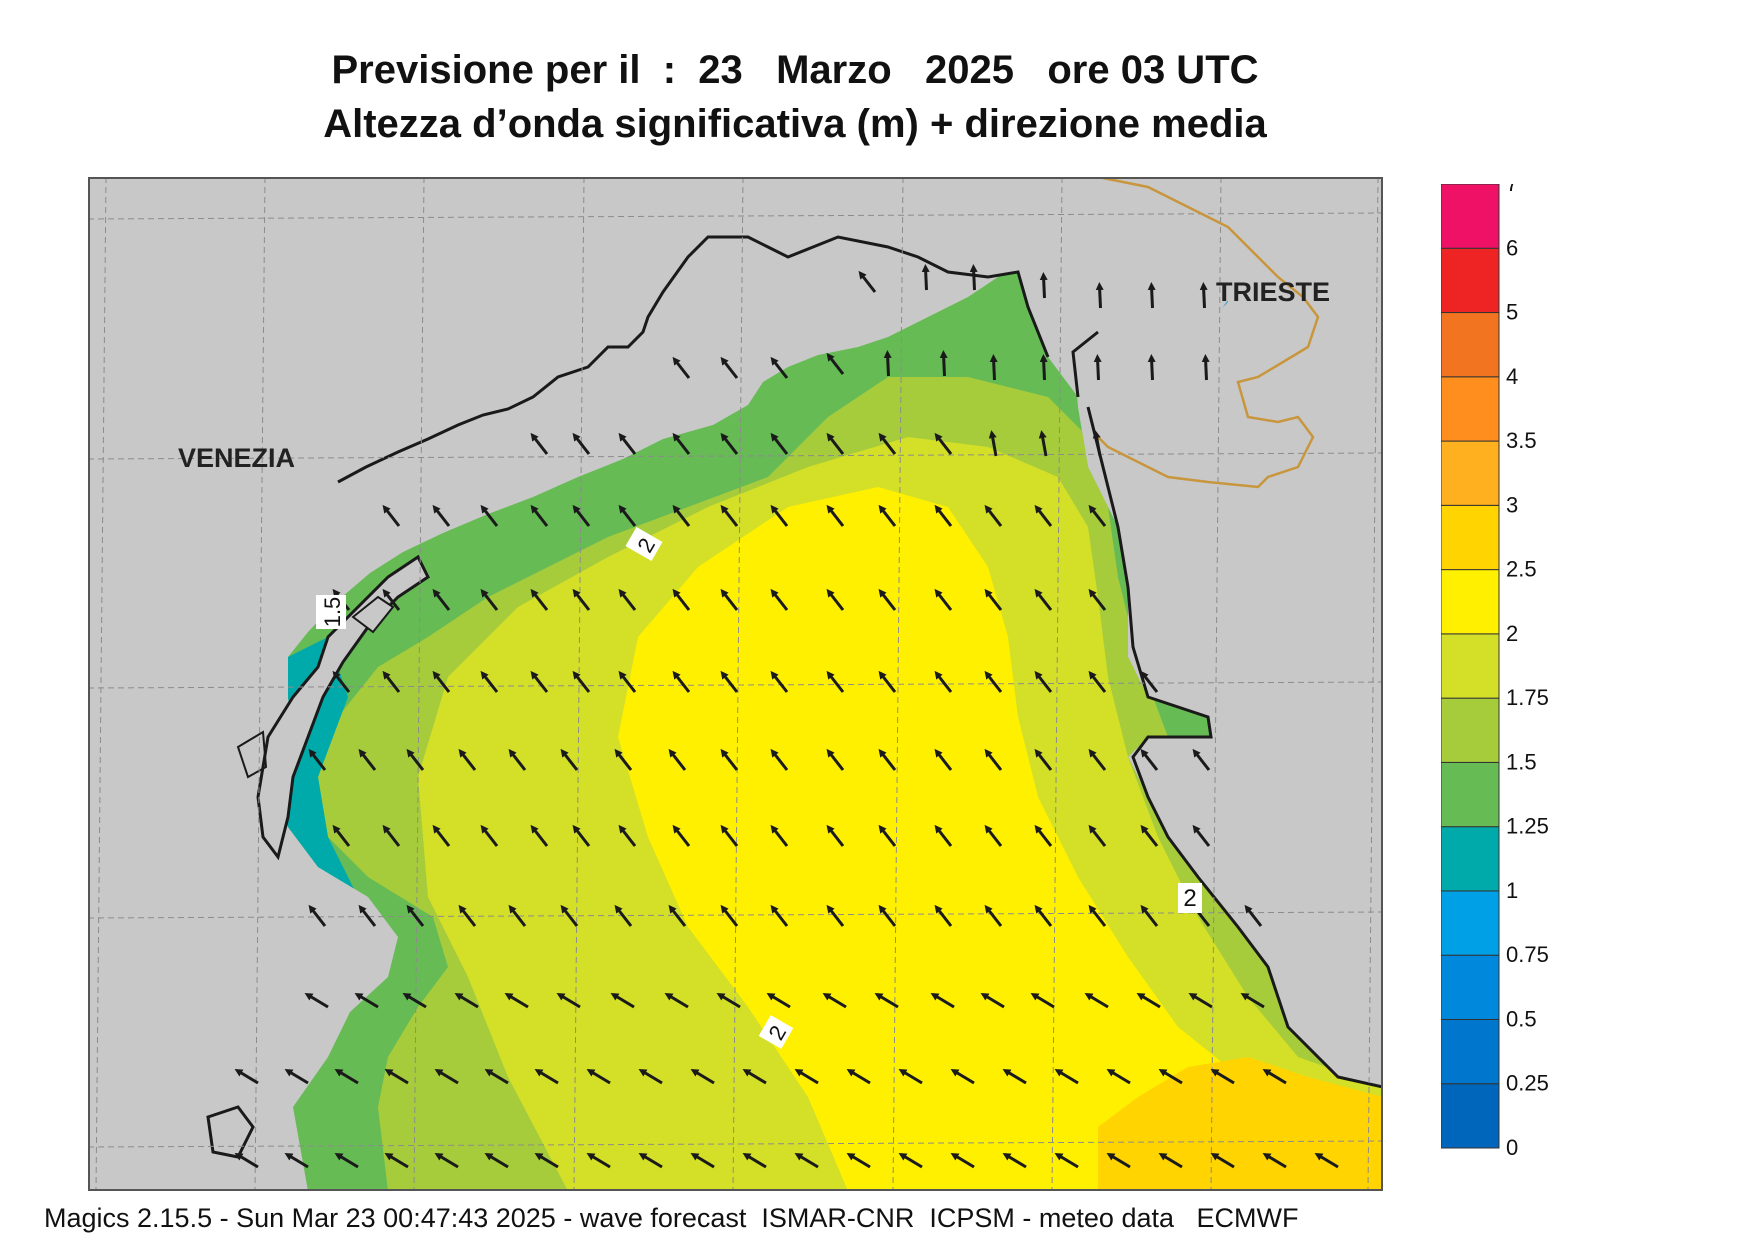  I want to click on colorbar-tick-label: 4, so click(1512, 376).